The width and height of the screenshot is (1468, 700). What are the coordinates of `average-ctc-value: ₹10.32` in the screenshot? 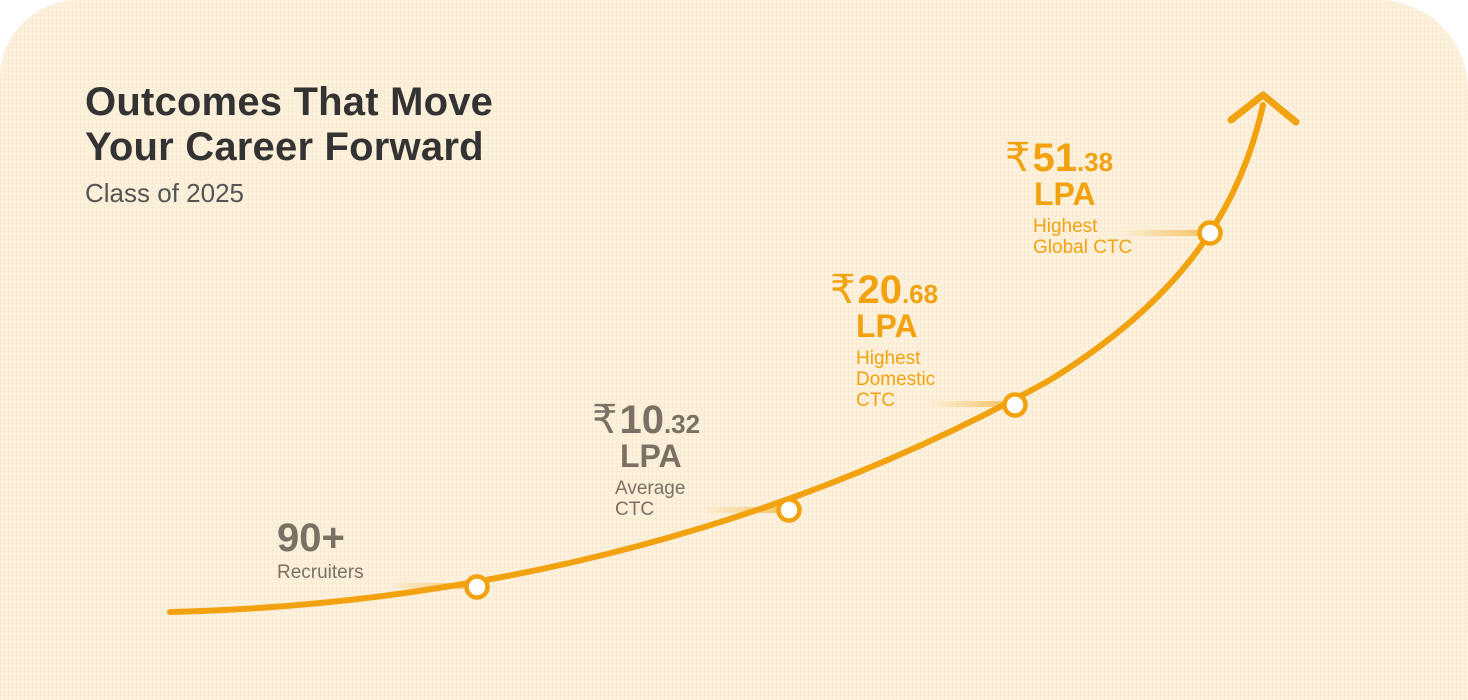 It's located at (646, 420).